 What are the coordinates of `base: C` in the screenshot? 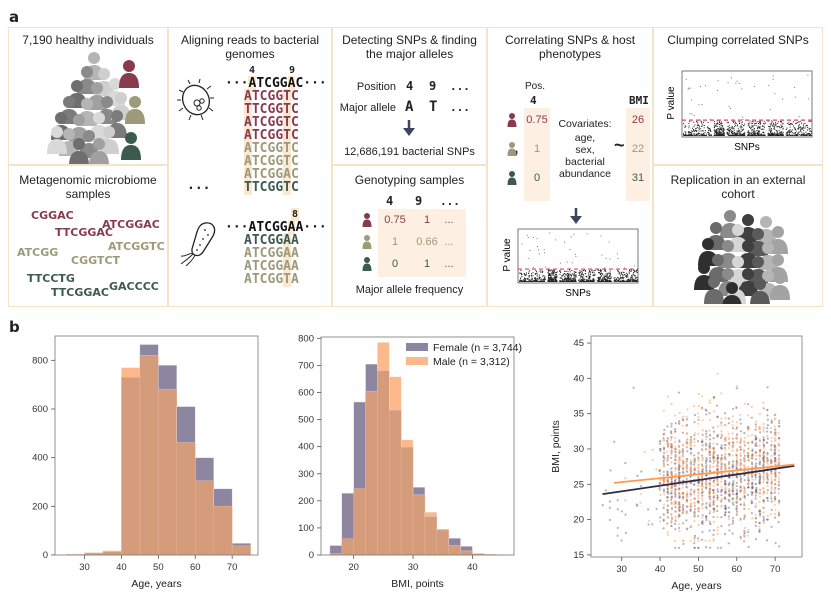 It's located at (294, 96).